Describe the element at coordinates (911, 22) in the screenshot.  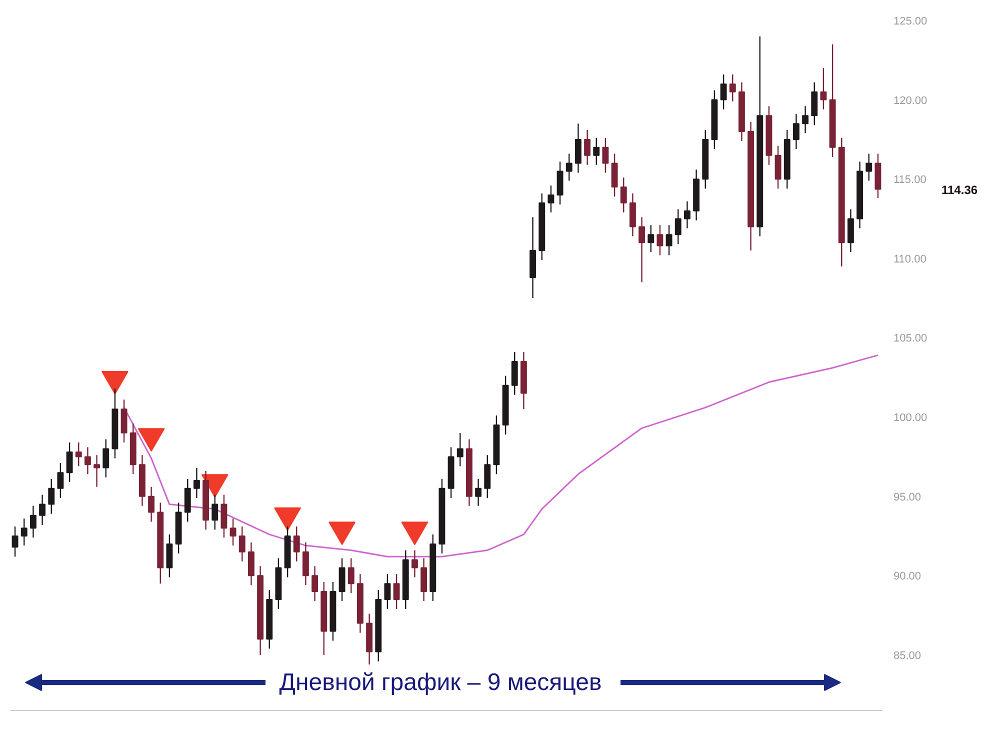
I see `y-tick-label: 125.00` at that location.